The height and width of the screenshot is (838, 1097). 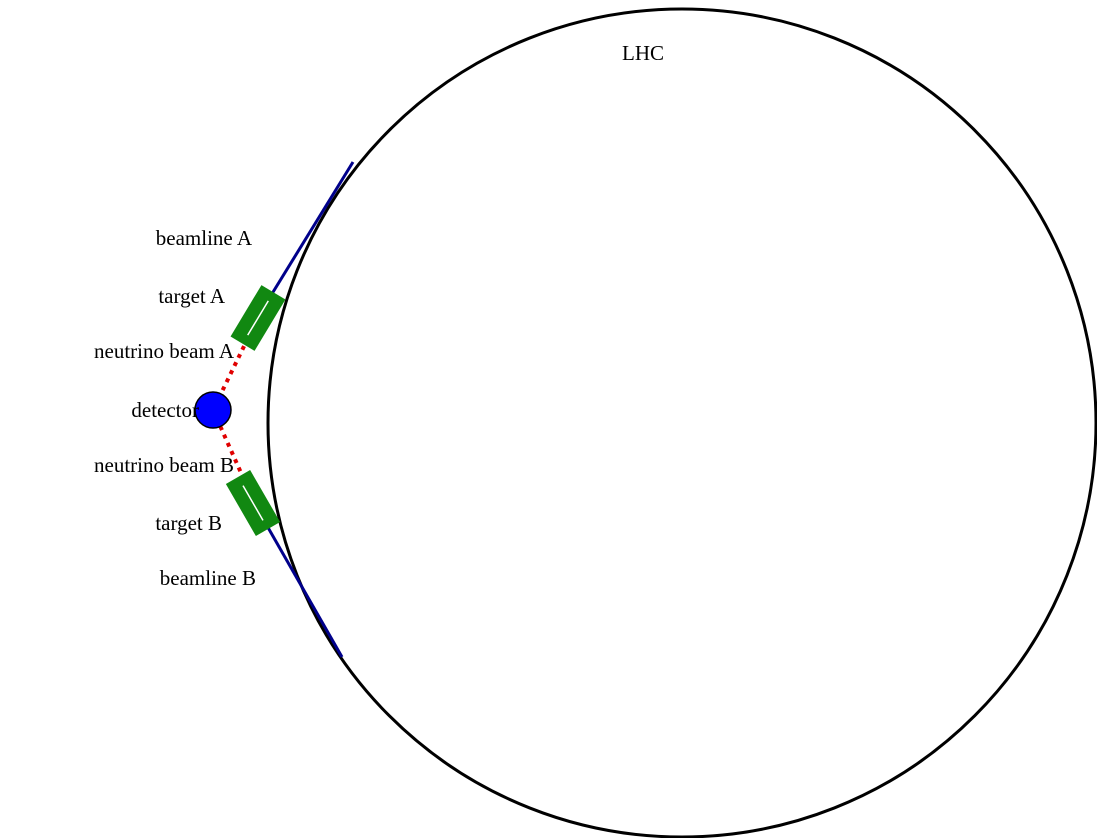 What do you see at coordinates (643, 53) in the screenshot?
I see `lhc-label: LHC` at bounding box center [643, 53].